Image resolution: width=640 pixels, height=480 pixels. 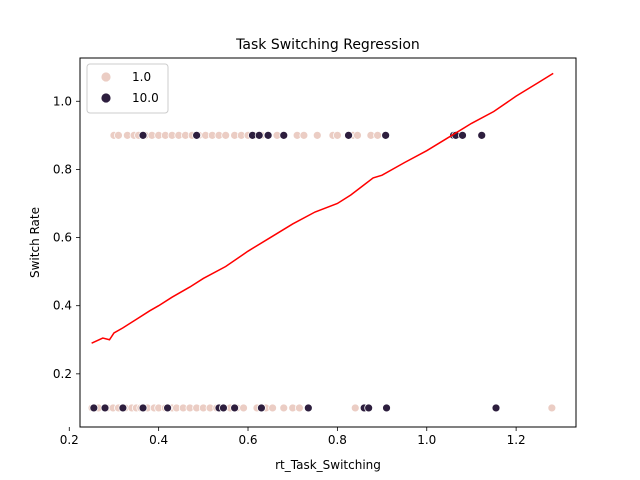 What do you see at coordinates (69, 440) in the screenshot?
I see `x-tick-label-0: 0.2` at bounding box center [69, 440].